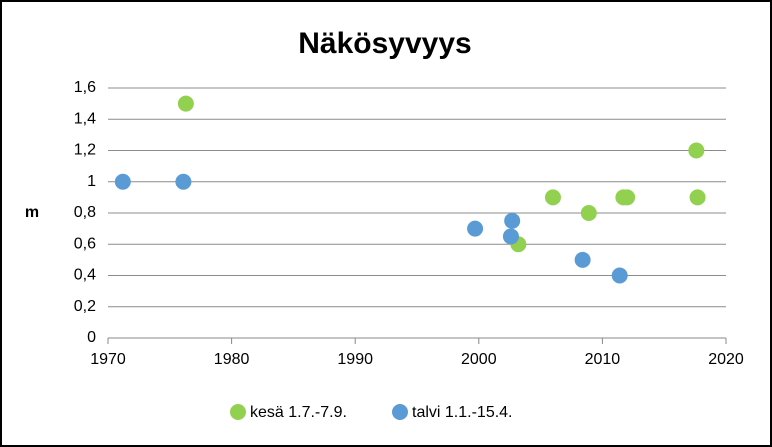  I want to click on y-tick-label: 1,4, so click(85, 118).